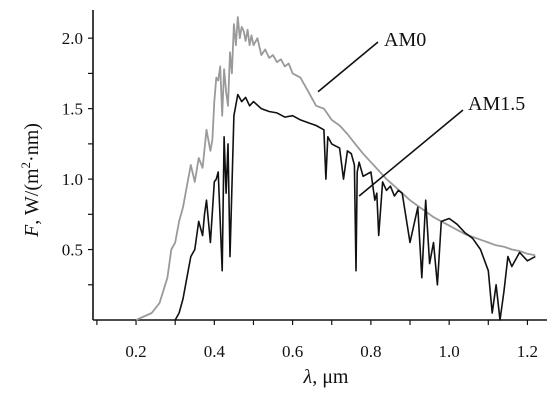  What do you see at coordinates (77, 157) in the screenshot?
I see `y-axis-ticks: 0.5 1.0 1.5 2.0` at bounding box center [77, 157].